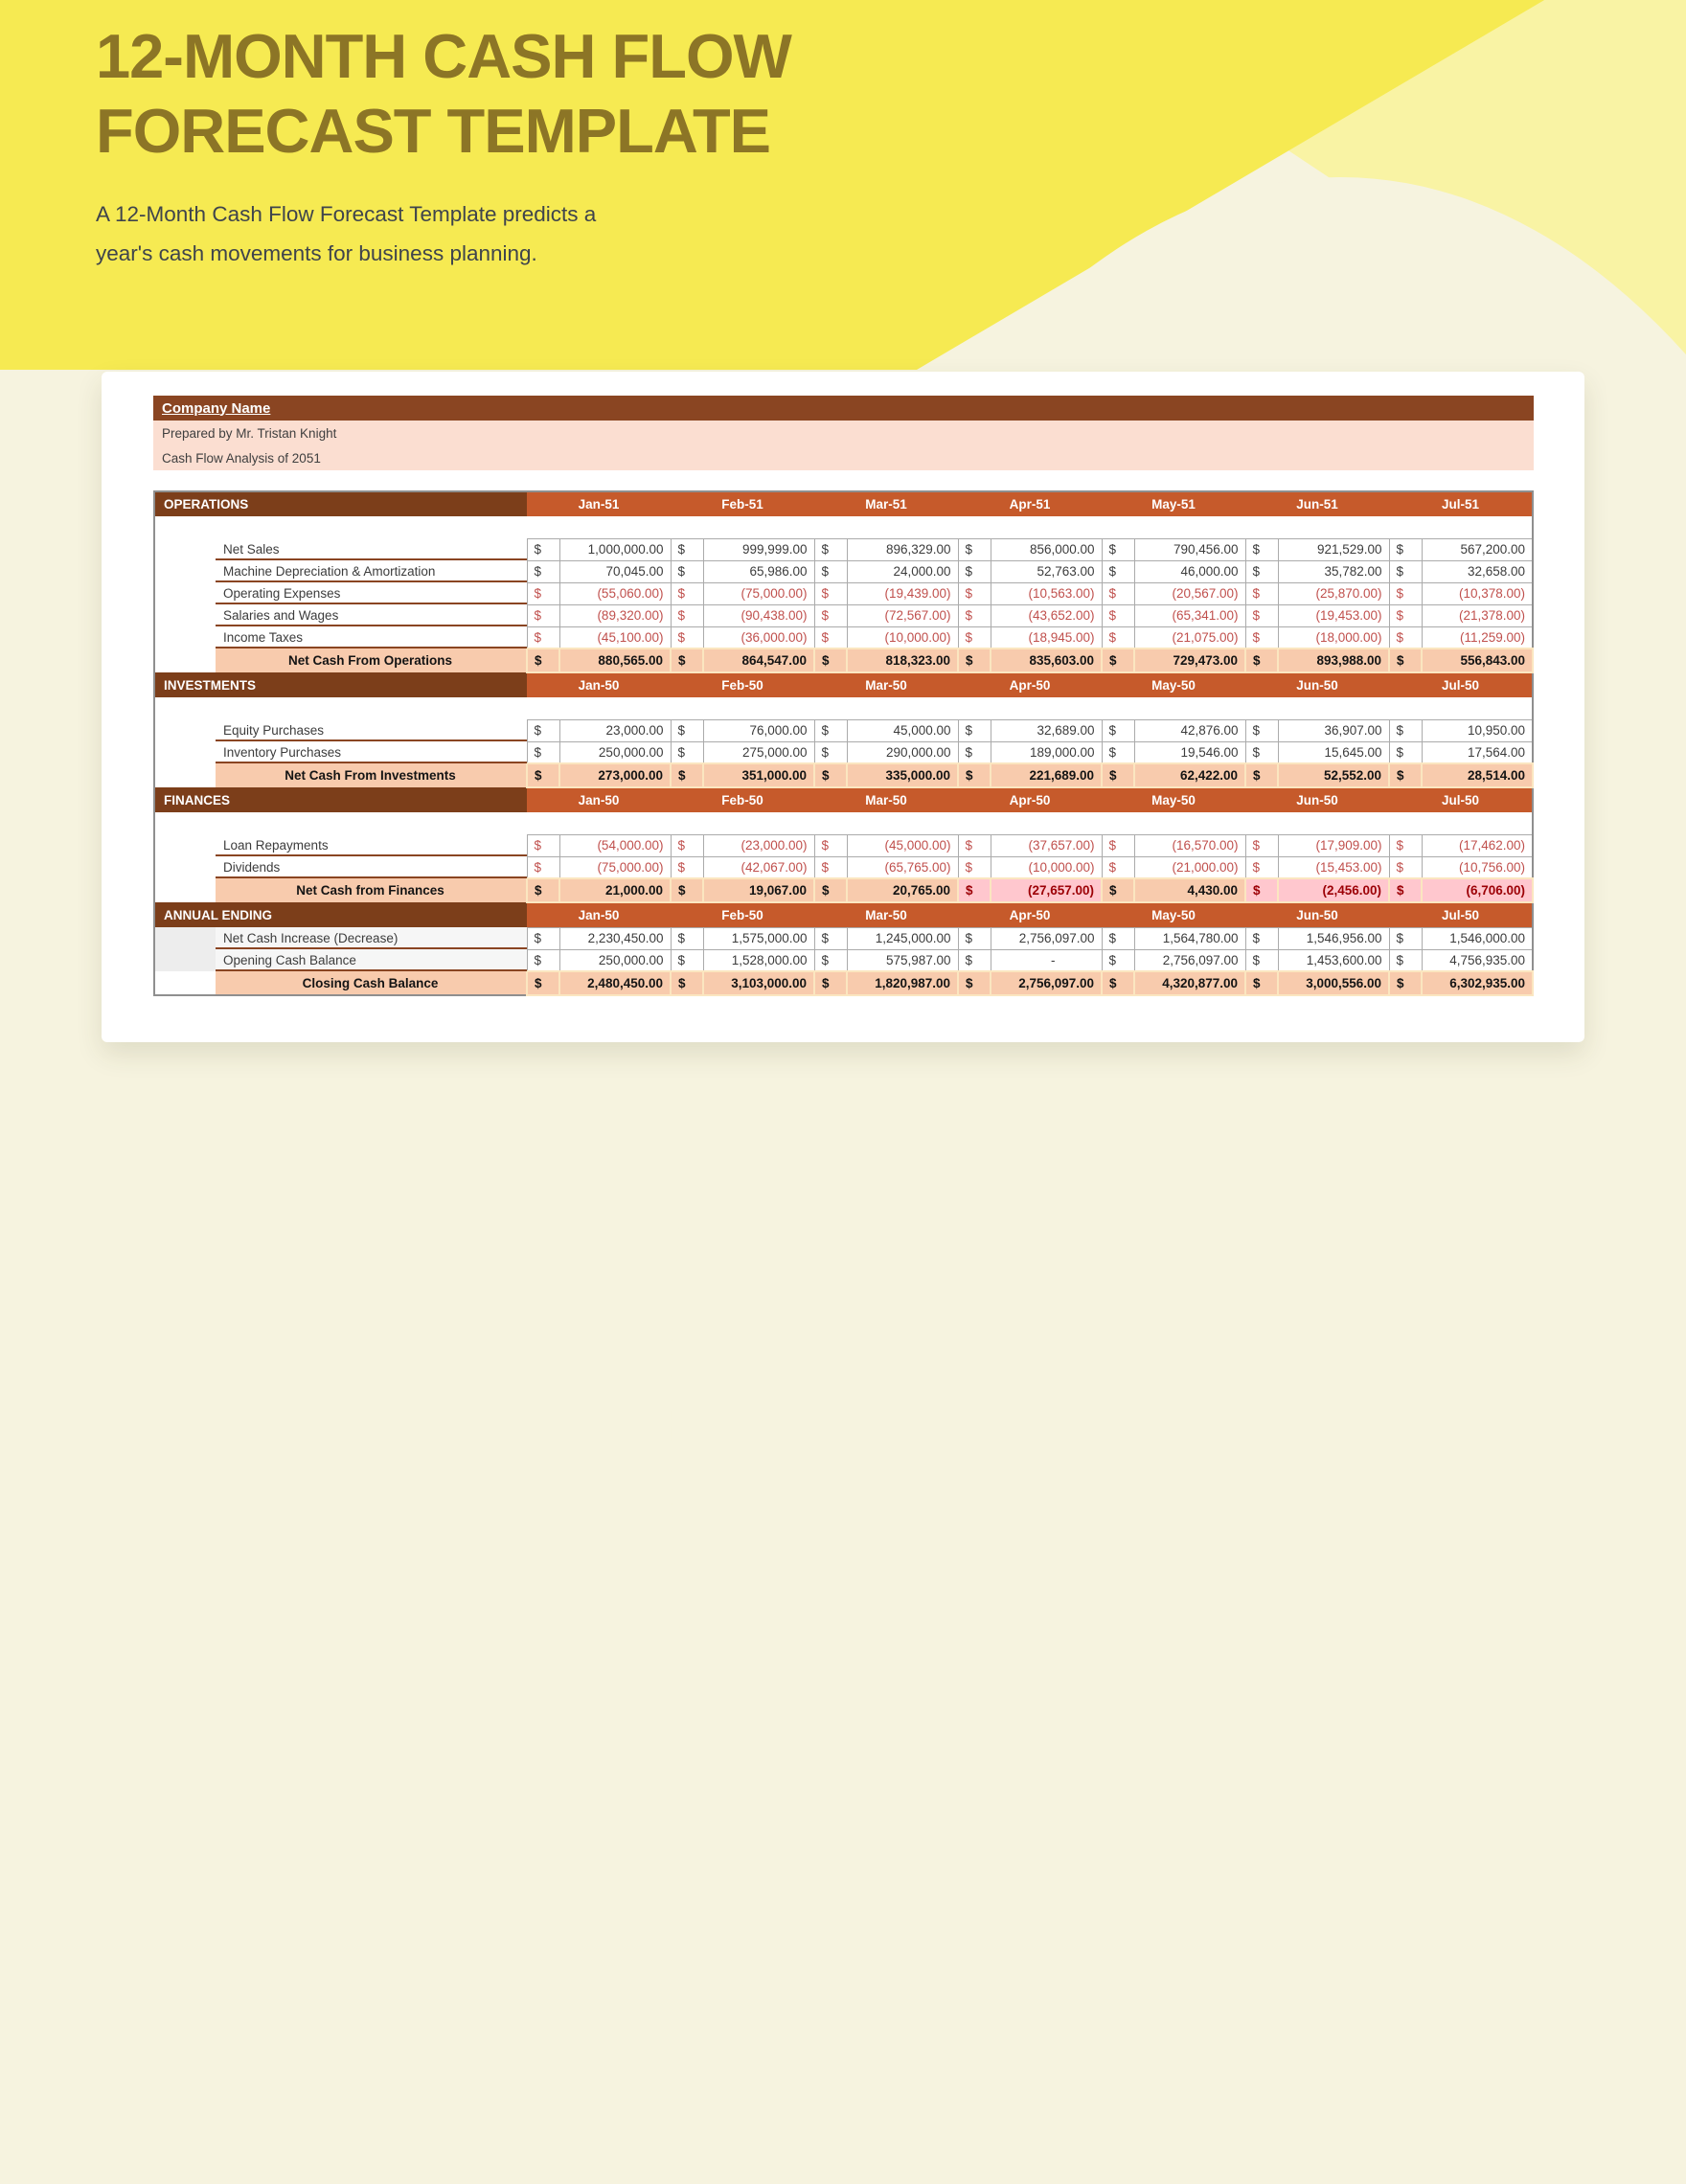 This screenshot has width=1686, height=2184. I want to click on month-header-cell: Jan-51, so click(599, 503).